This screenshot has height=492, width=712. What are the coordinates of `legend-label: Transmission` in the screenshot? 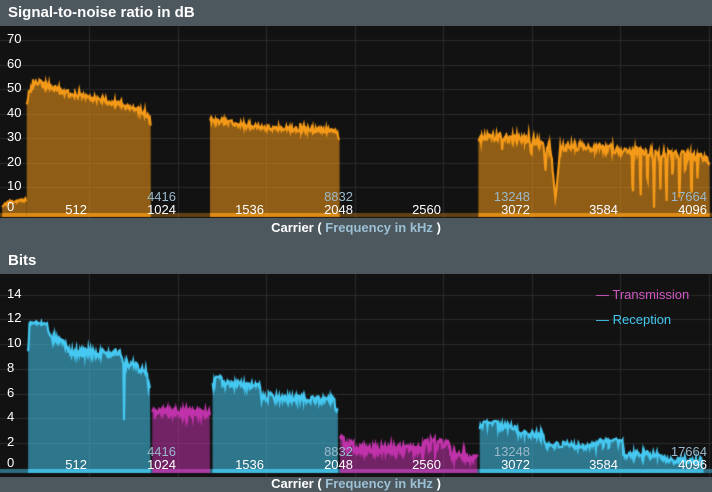 It's located at (651, 294).